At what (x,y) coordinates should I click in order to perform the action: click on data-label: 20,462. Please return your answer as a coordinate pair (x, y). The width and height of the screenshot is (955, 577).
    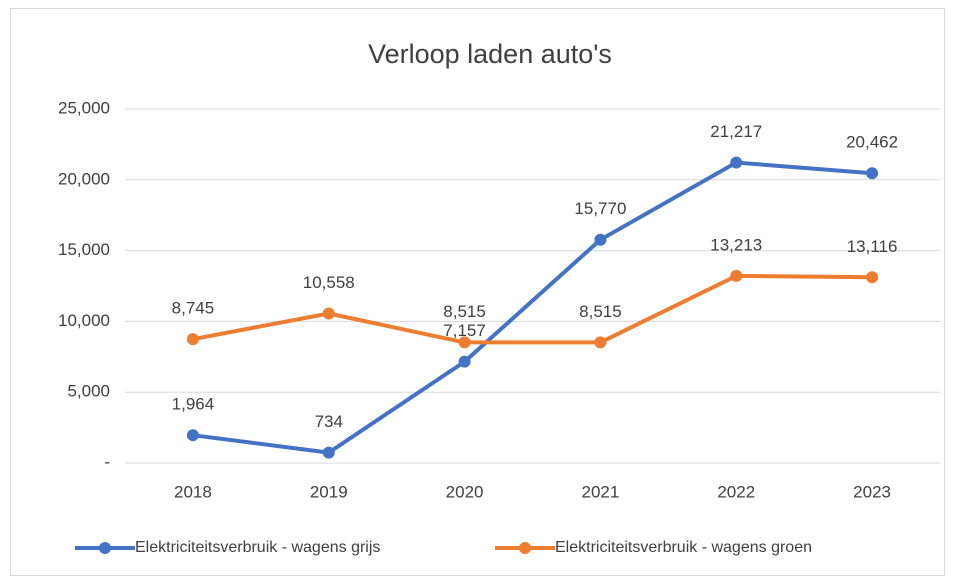
    Looking at the image, I should click on (872, 142).